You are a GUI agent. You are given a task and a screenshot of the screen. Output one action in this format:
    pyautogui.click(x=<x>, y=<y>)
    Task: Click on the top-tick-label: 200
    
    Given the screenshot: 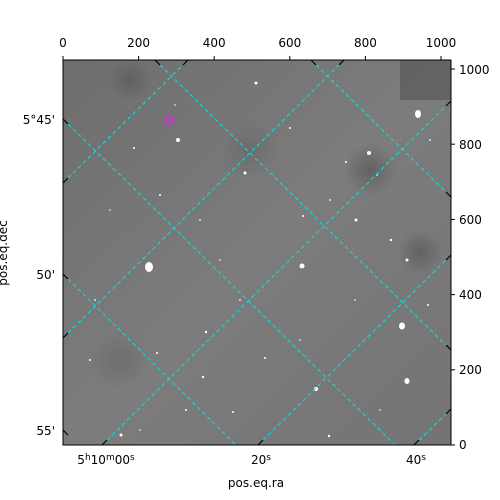 What is the action you would take?
    pyautogui.click(x=138, y=43)
    